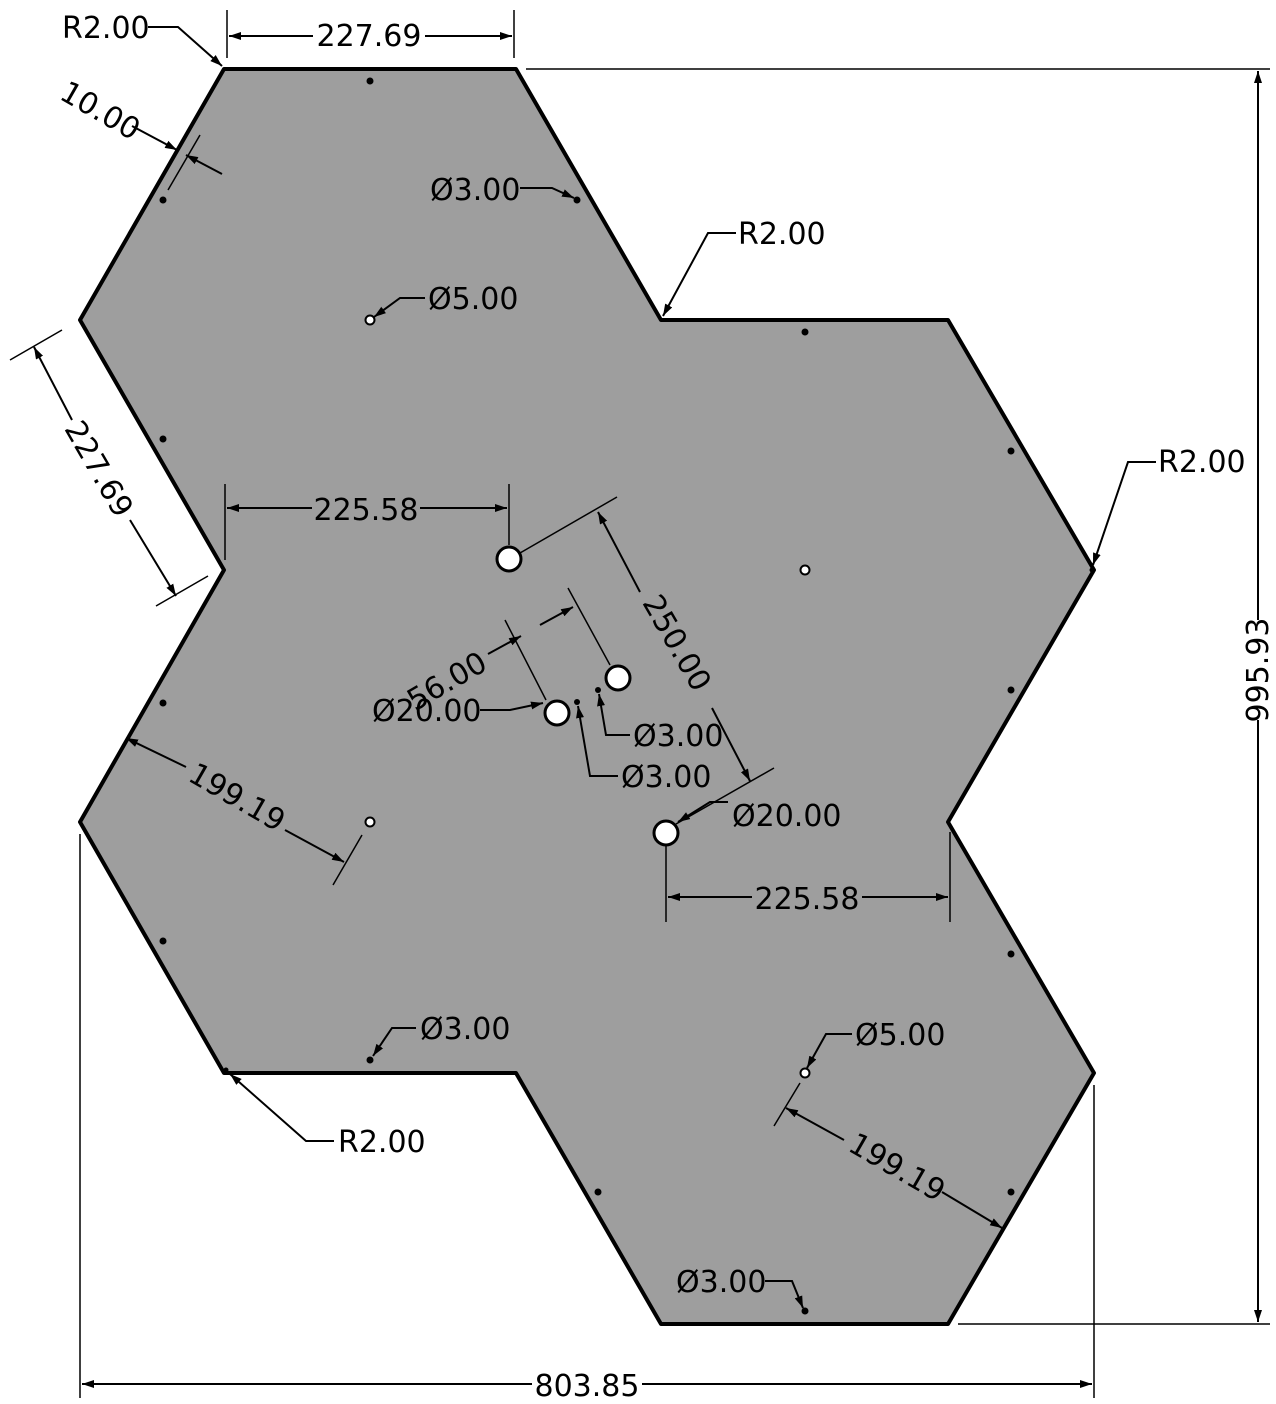  Describe the element at coordinates (327, 1116) in the screenshot. I see `radius-bottom-left: R2.00` at that location.